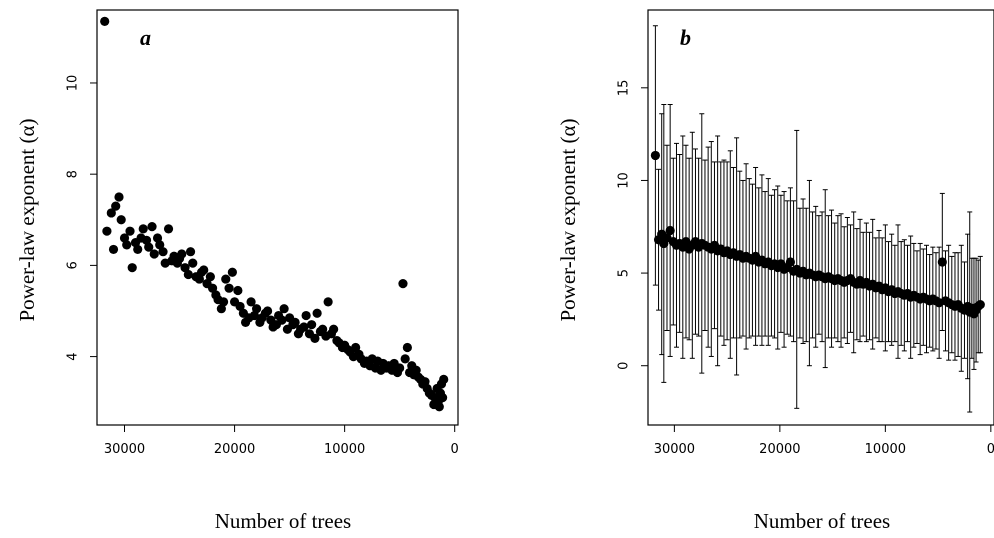 This screenshot has height=538, width=994. I want to click on panel-label-a: a, so click(145, 37).